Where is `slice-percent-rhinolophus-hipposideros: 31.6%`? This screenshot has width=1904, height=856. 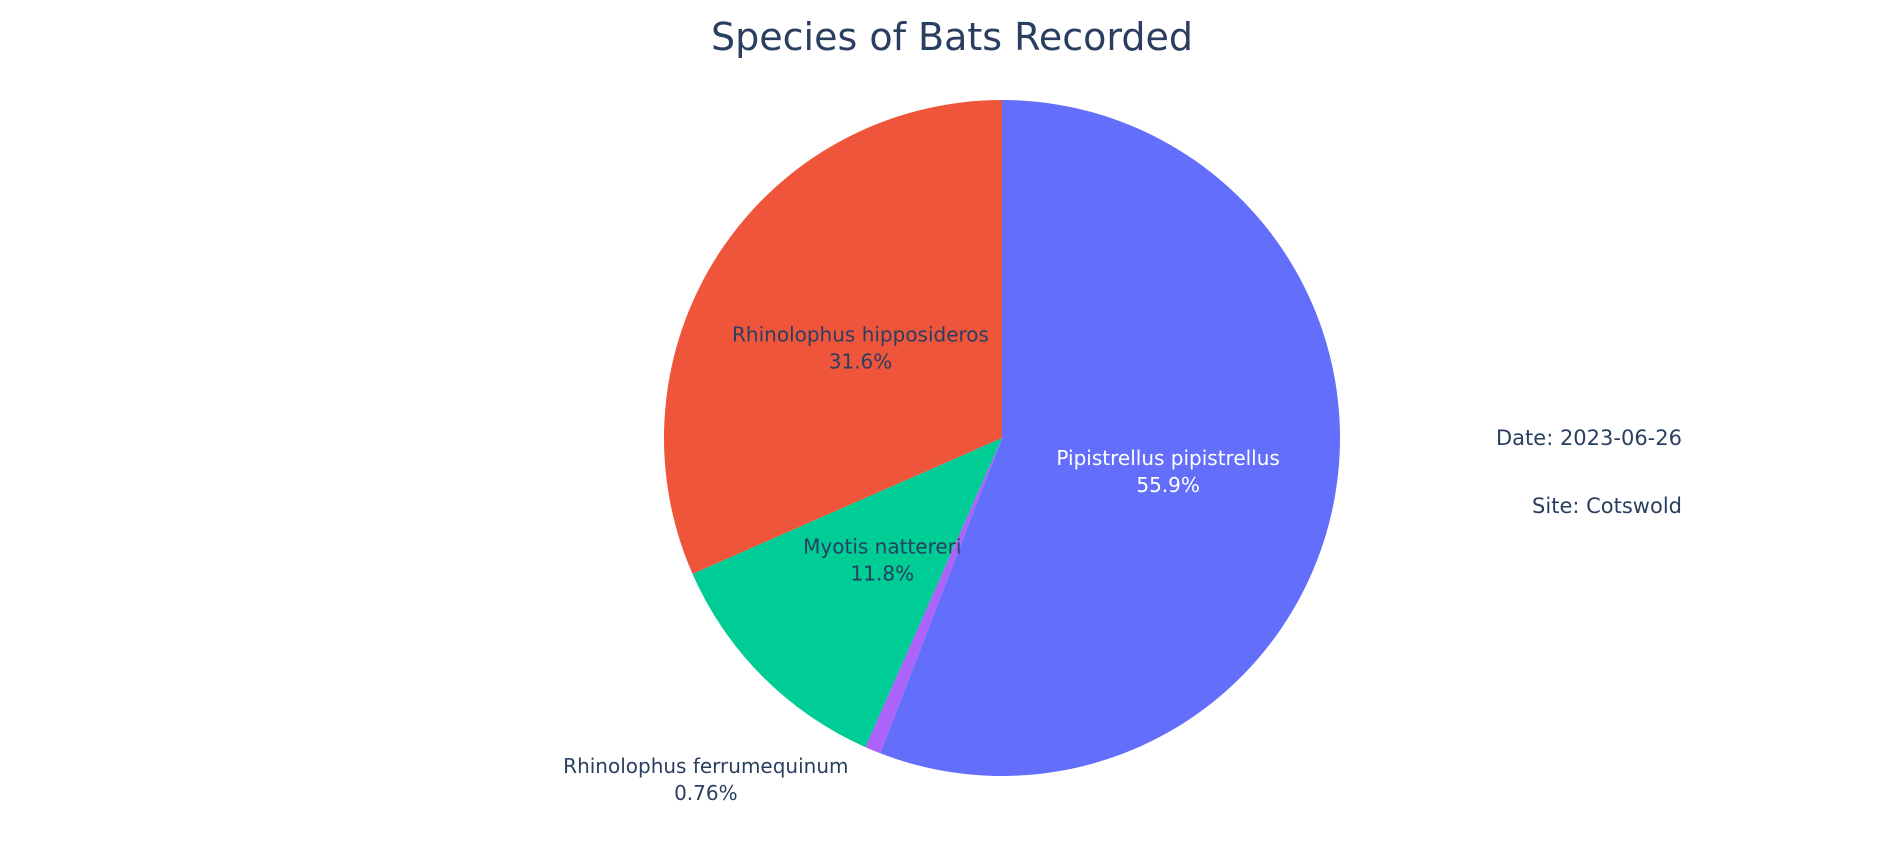 slice-percent-rhinolophus-hipposideros: 31.6% is located at coordinates (861, 362).